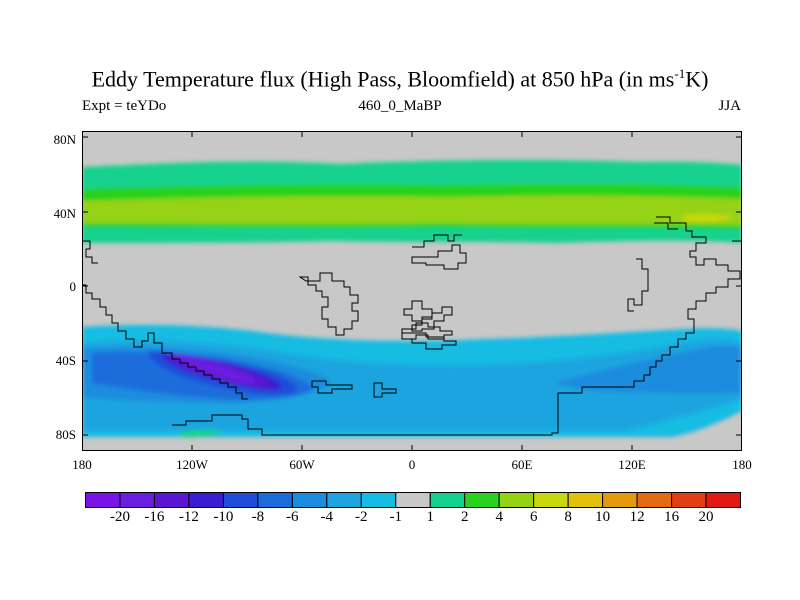 The height and width of the screenshot is (600, 800). What do you see at coordinates (437, 241) in the screenshot?
I see `coast-north-africa` at bounding box center [437, 241].